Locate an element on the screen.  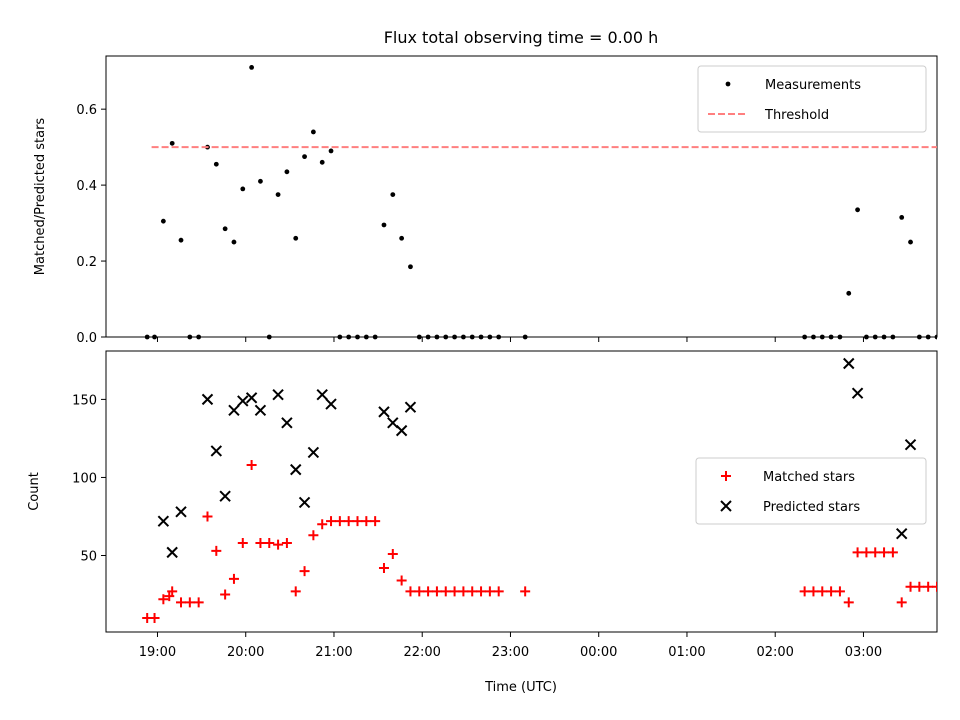
y-tick-label: 0.6 is located at coordinates (86, 110).